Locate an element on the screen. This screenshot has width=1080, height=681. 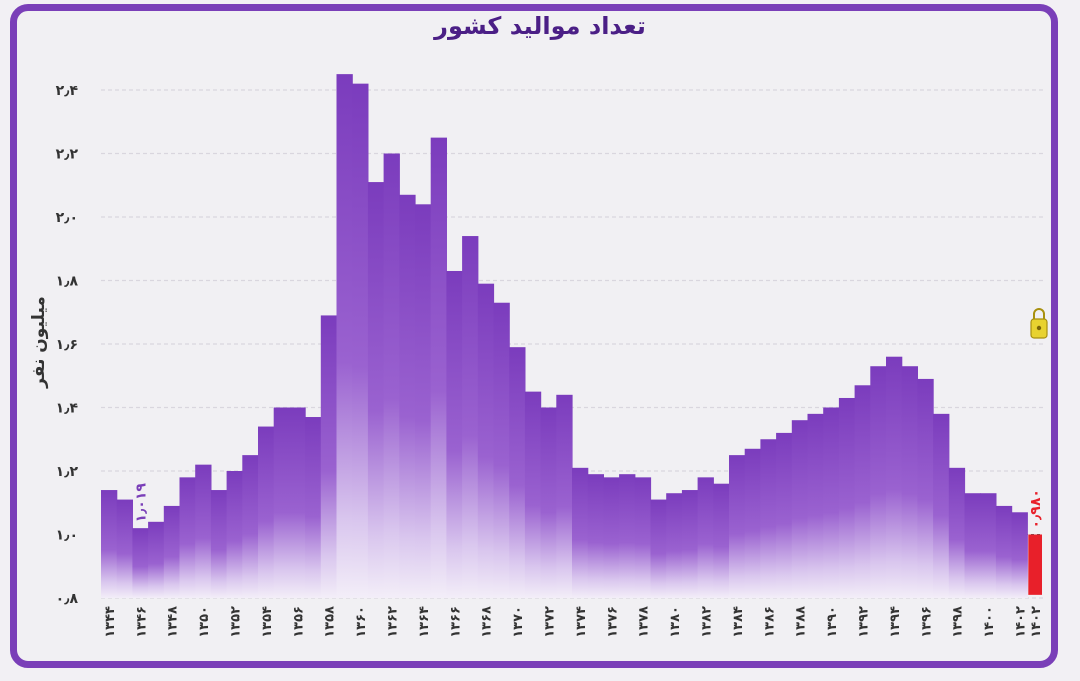
y-axis-label: میلیون نفر is located at coordinates (39, 342).